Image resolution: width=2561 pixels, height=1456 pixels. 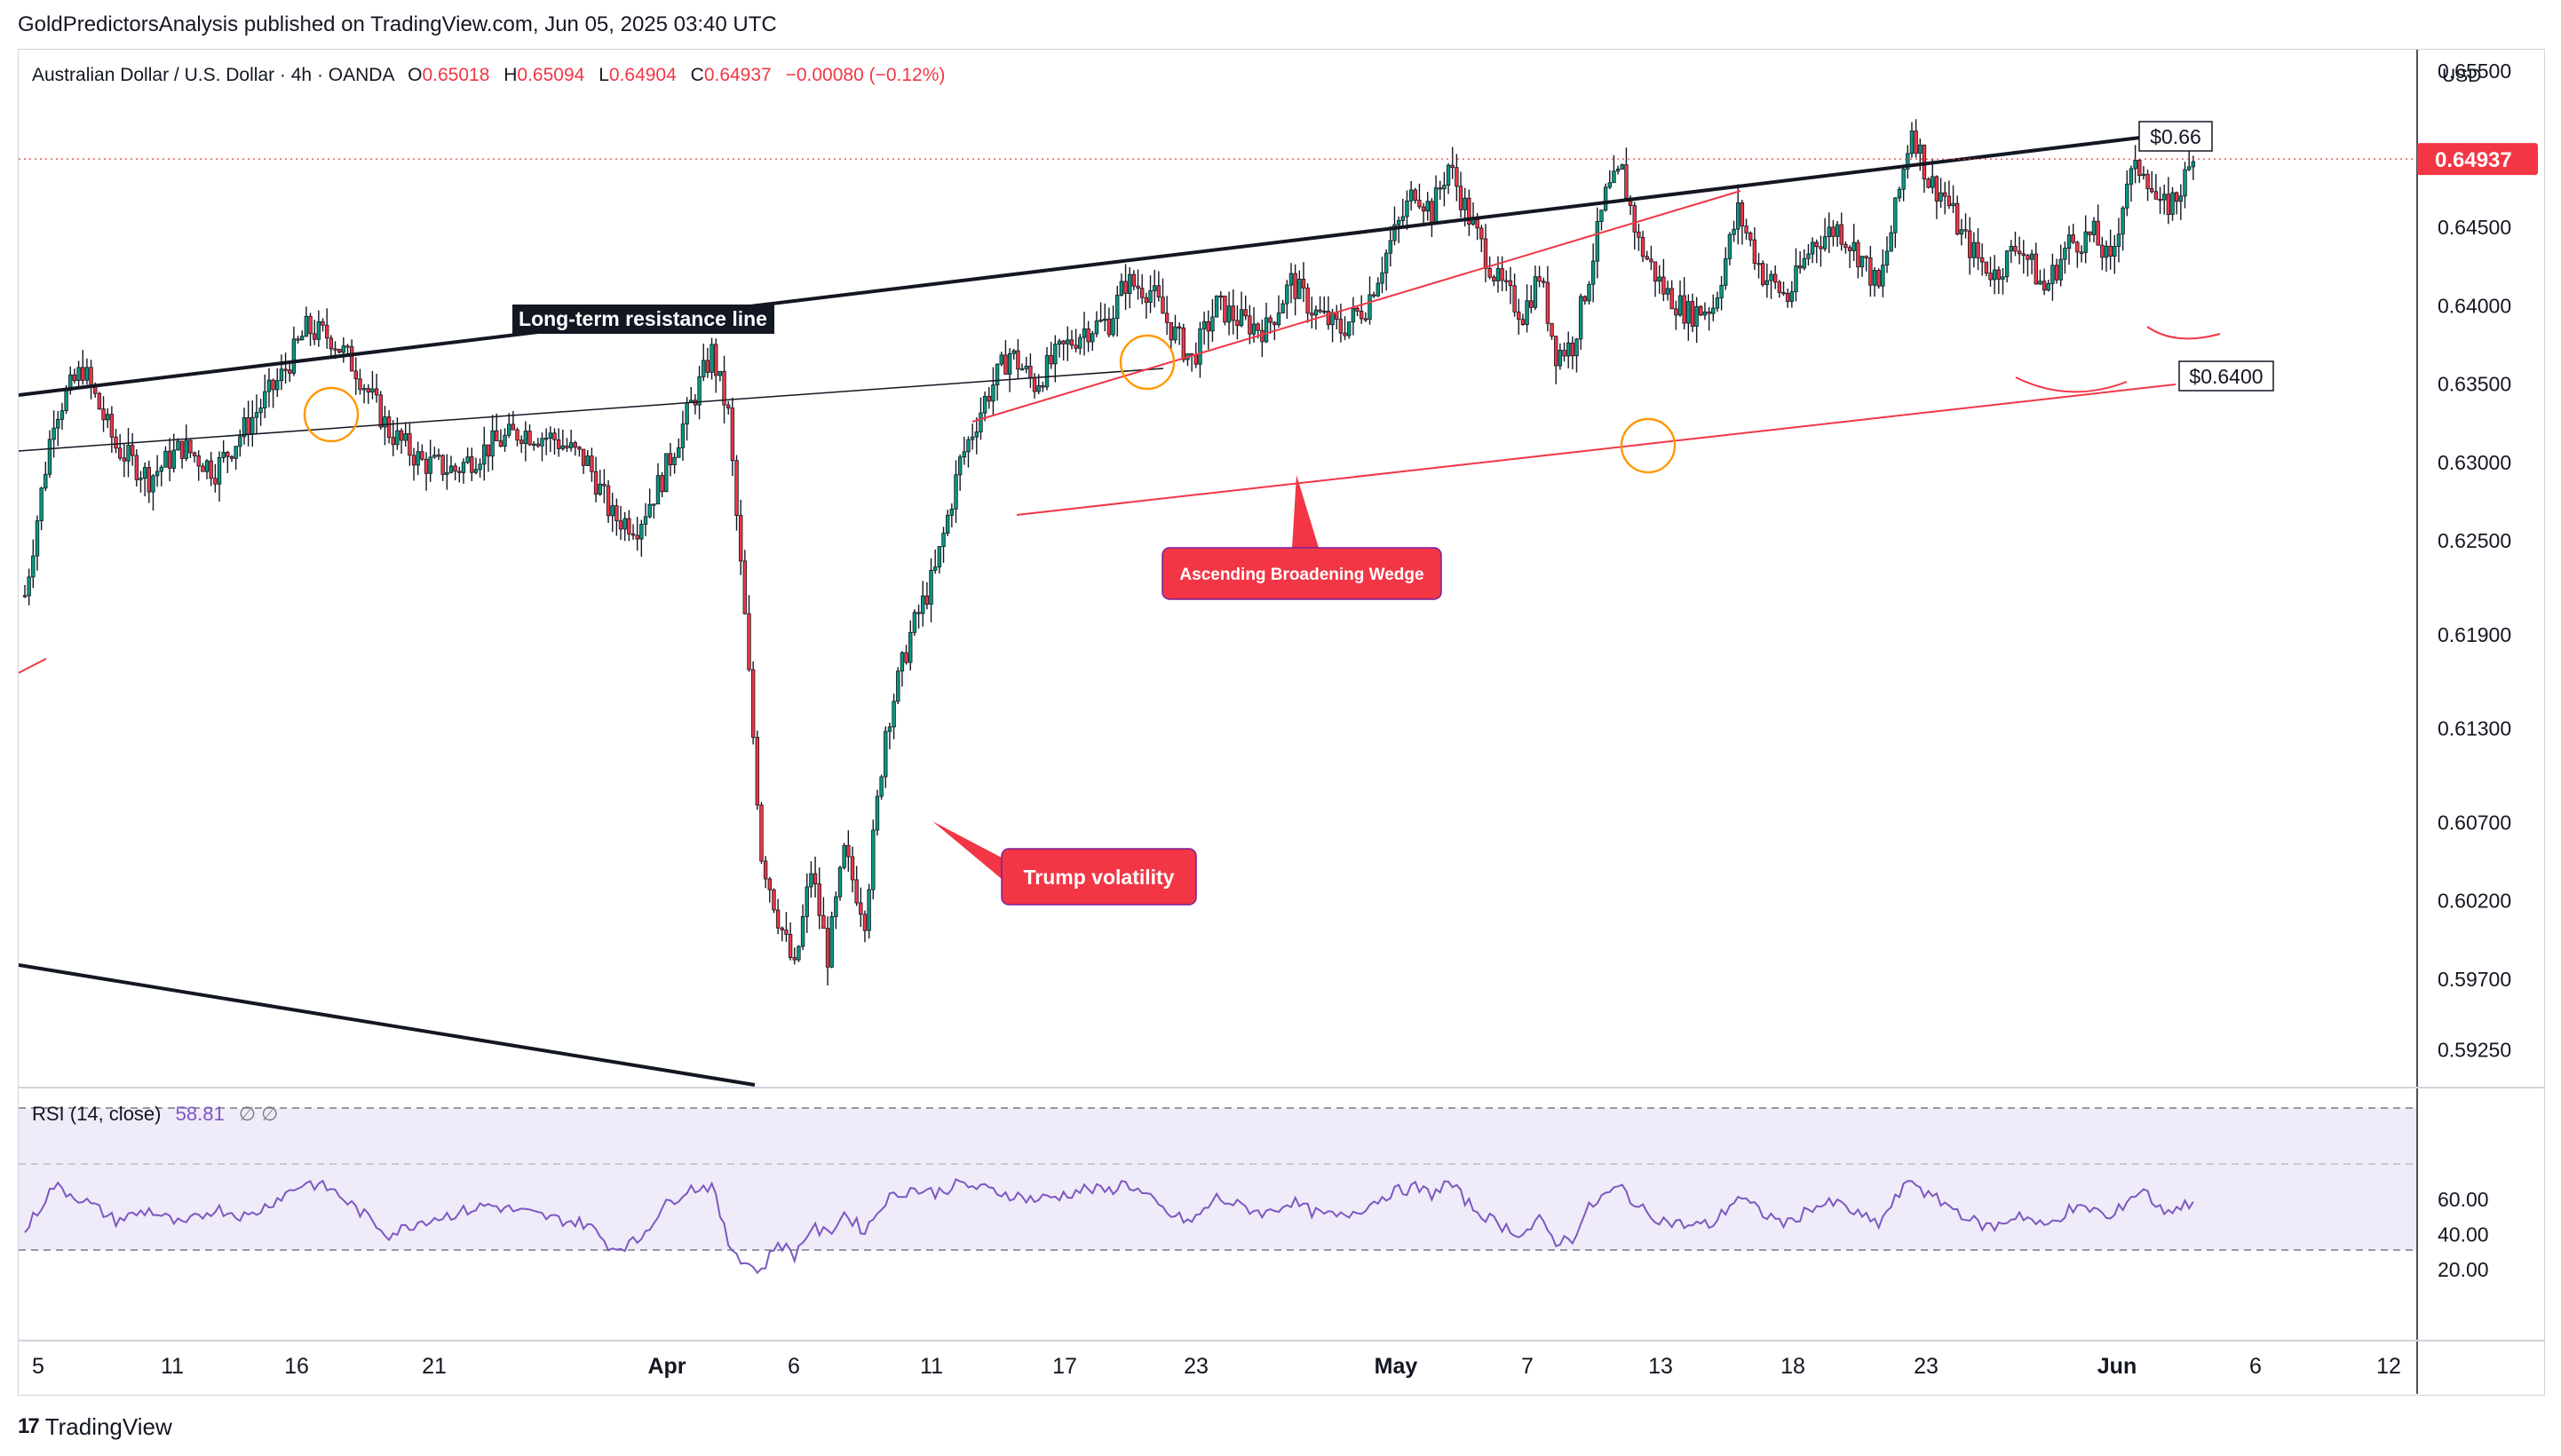 I want to click on wedge-upper-line, so click(x=1356, y=306).